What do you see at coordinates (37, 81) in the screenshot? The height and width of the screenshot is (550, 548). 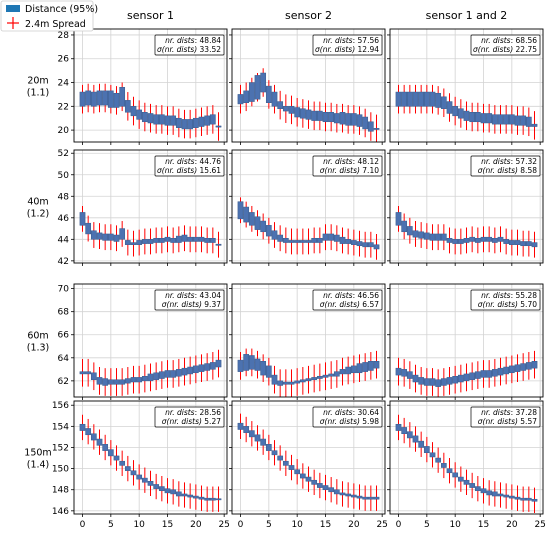 I see `row-label: 20m` at bounding box center [37, 81].